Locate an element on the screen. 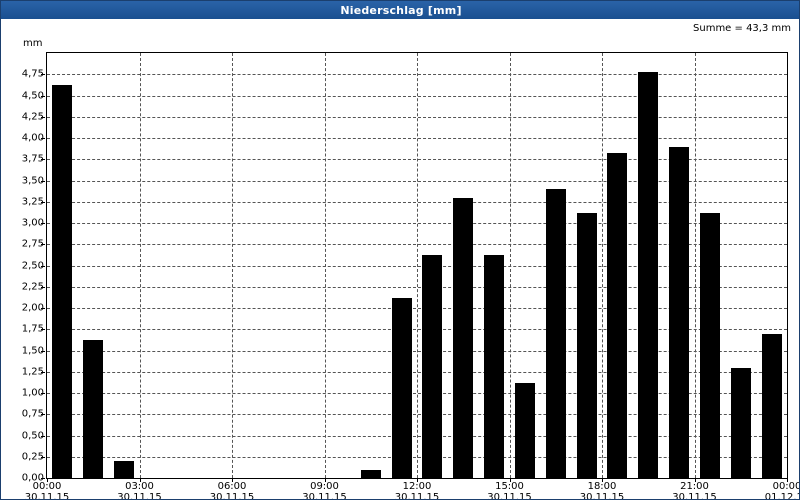 The width and height of the screenshot is (800, 500). y-tick-label: 3,25 is located at coordinates (32, 202).